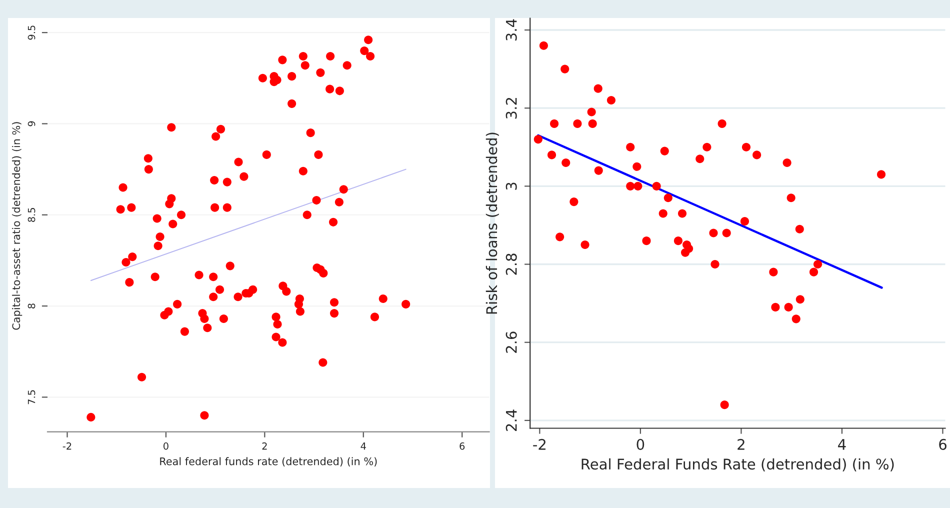 This screenshot has width=950, height=508. Describe the element at coordinates (32, 33) in the screenshot. I see `y-tick-label: 9.5` at that location.